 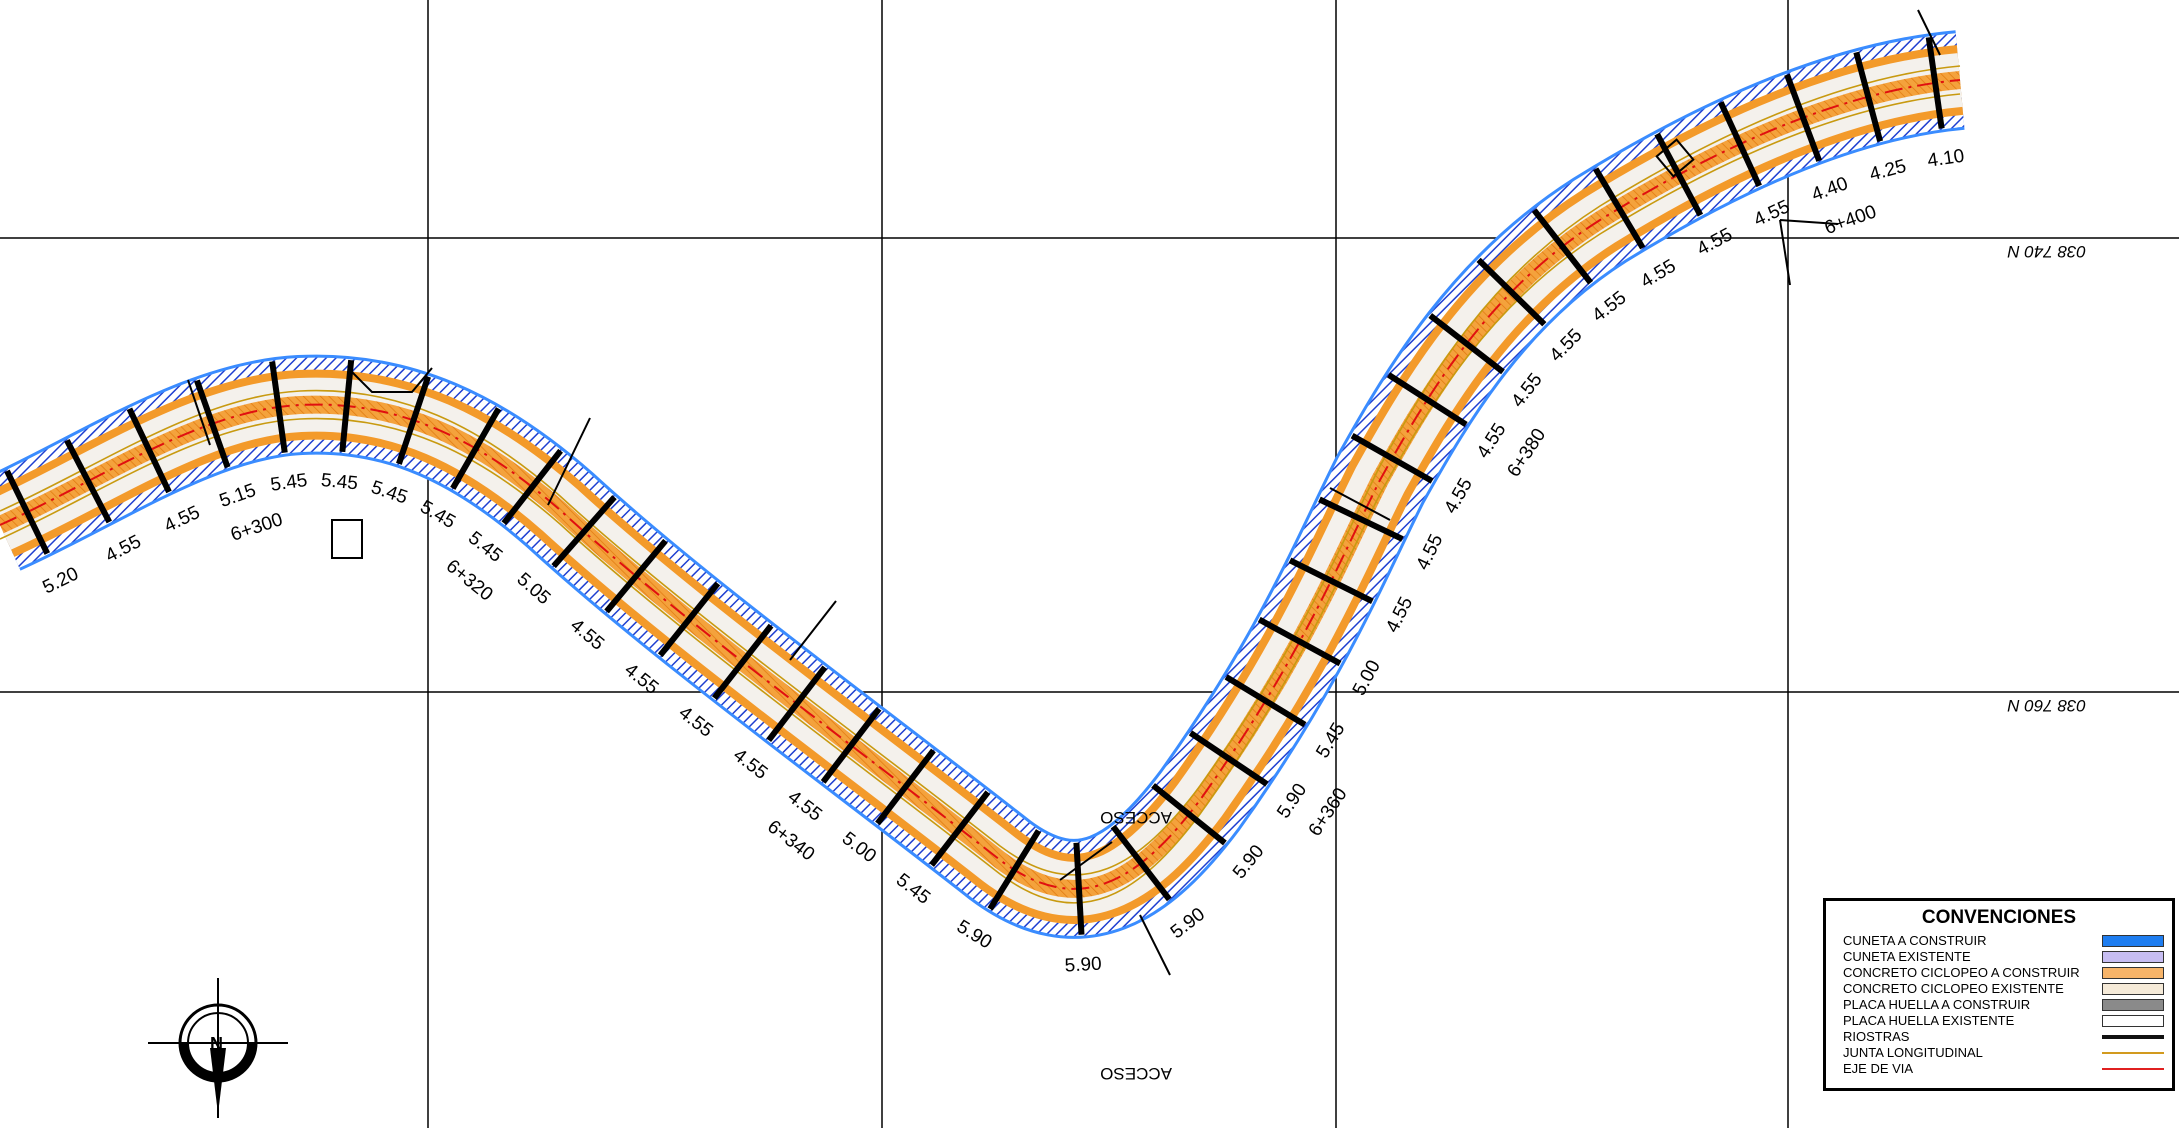 What do you see at coordinates (1830, 189) in the screenshot?
I see `width-label: 4.40` at bounding box center [1830, 189].